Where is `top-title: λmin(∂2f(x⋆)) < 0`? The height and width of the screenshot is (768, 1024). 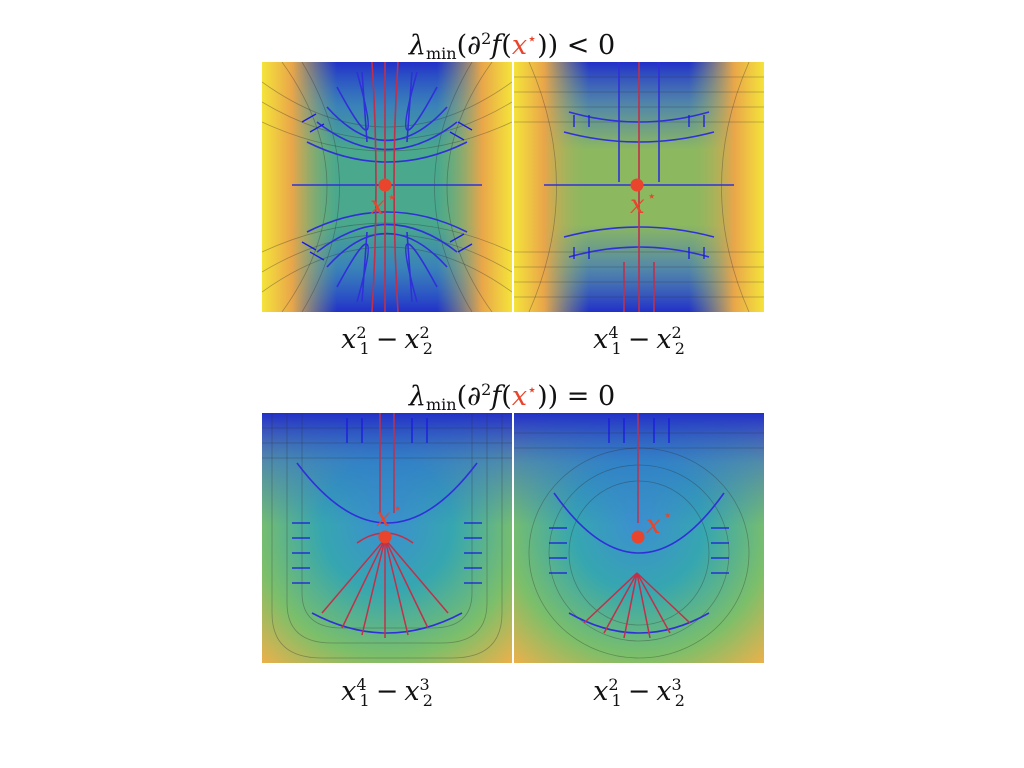 top-title: λmin(∂2f(x⋆)) < 0 is located at coordinates (512, 46).